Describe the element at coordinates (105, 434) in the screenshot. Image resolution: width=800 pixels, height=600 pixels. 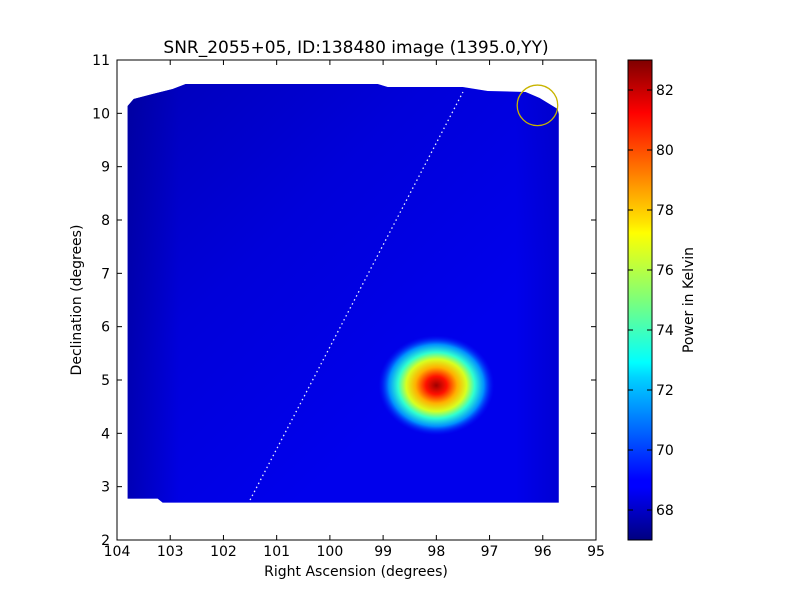
I see `y-tick-label: 4` at that location.